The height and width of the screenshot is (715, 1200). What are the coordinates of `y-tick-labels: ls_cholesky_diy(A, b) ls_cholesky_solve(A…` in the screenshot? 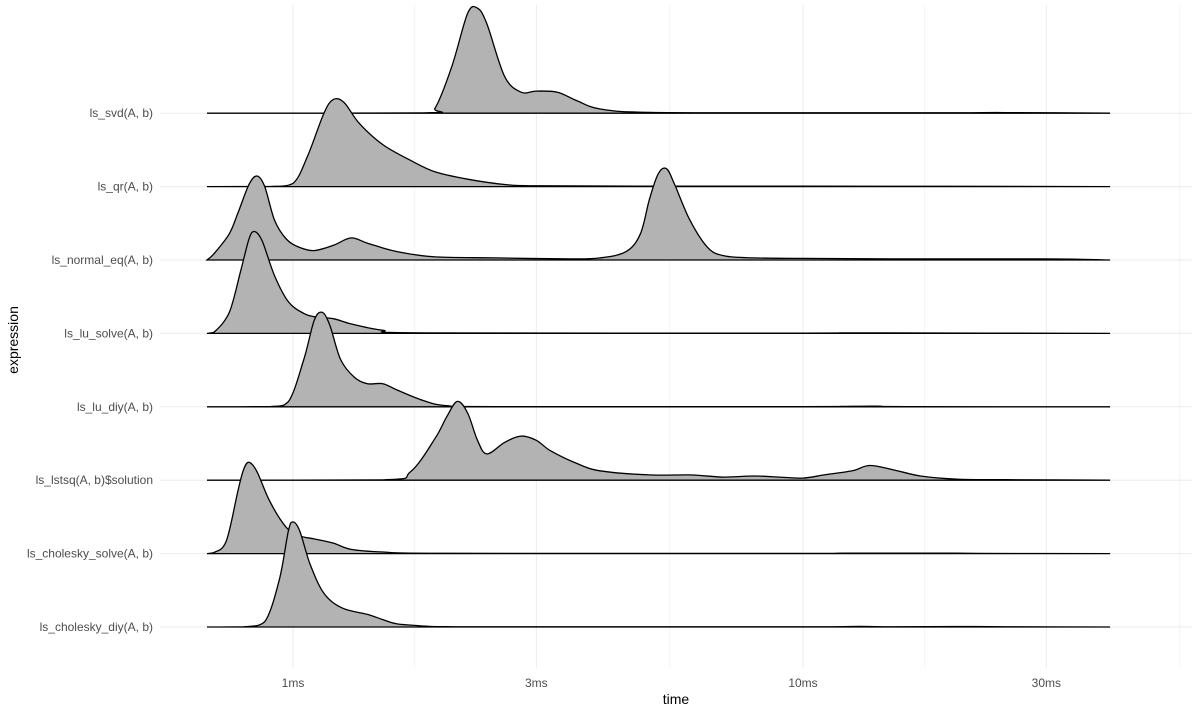 It's located at (90, 370).